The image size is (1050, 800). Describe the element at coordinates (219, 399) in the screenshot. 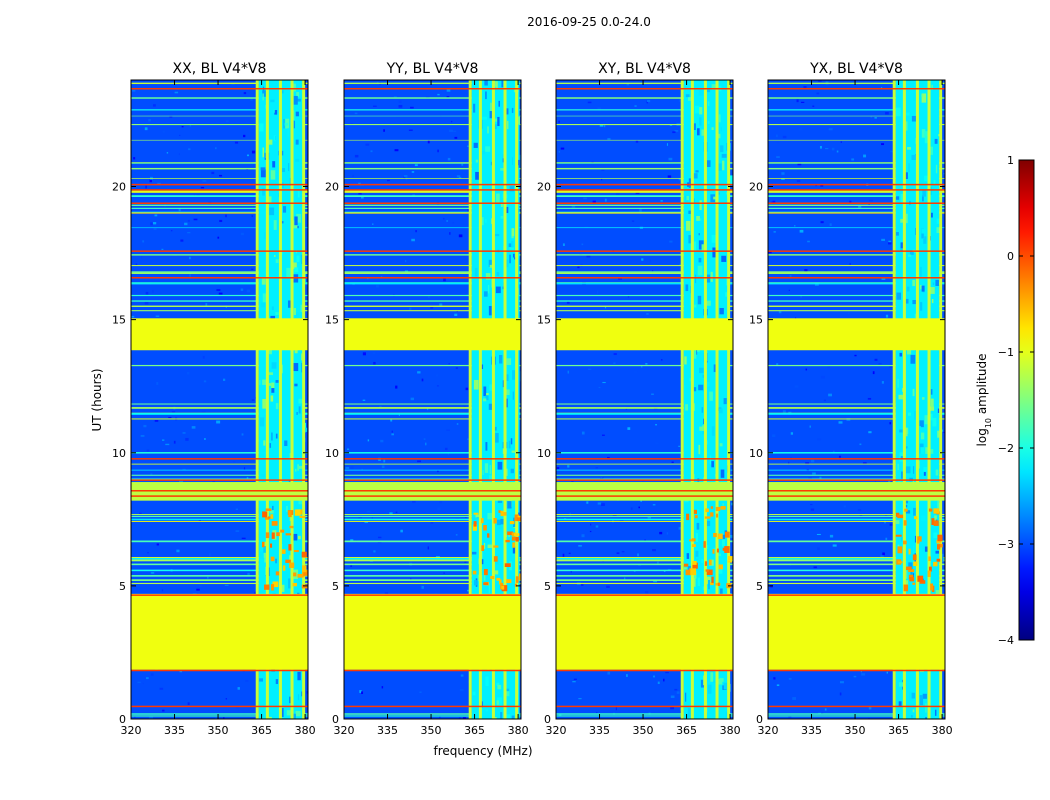

I see `panel-frame` at that location.